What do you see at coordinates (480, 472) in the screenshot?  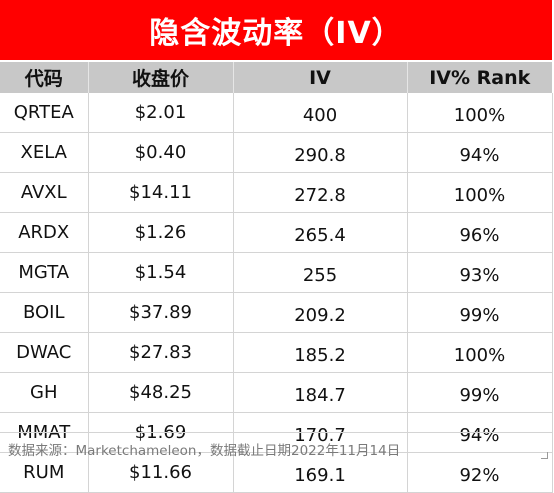 I see `cell-rank: 92%` at bounding box center [480, 472].